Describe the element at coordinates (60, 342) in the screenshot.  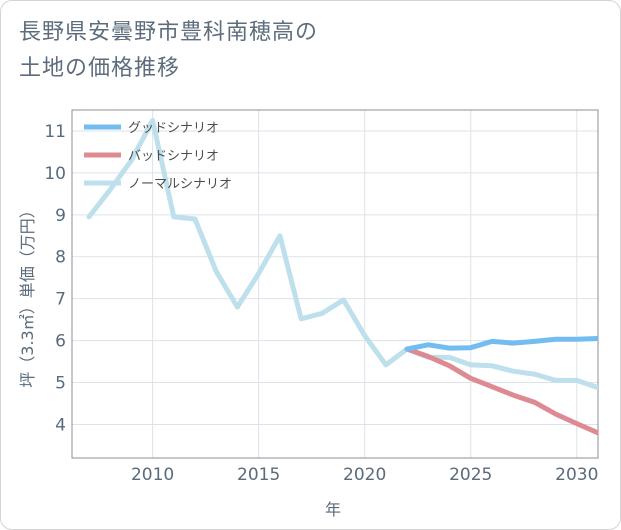
I see `y-tick-label-6: 6` at that location.